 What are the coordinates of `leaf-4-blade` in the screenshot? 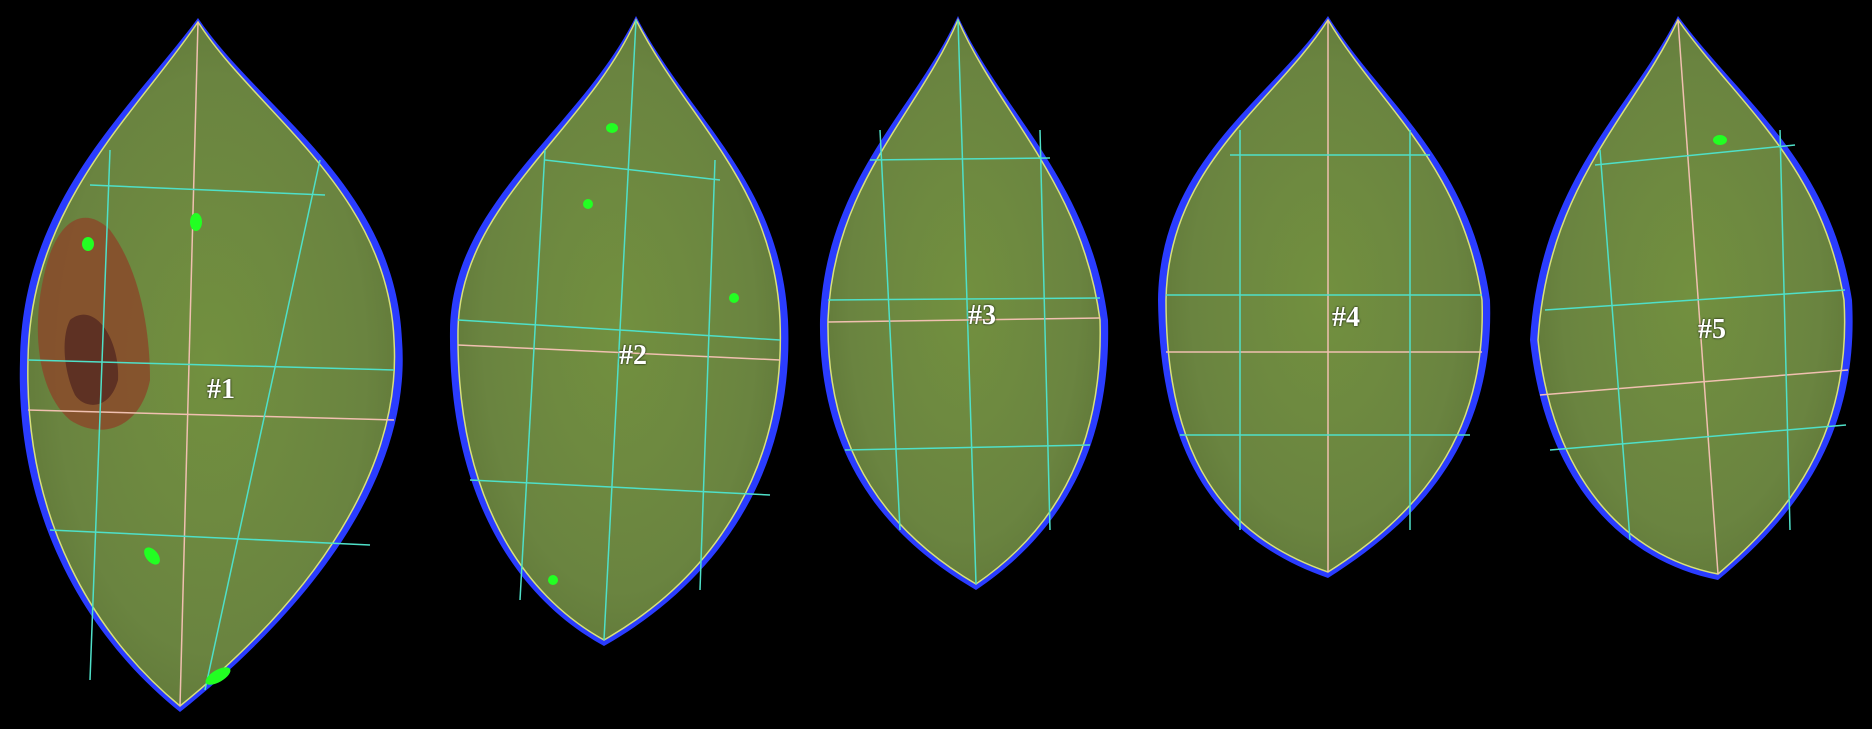 It's located at (1324, 295).